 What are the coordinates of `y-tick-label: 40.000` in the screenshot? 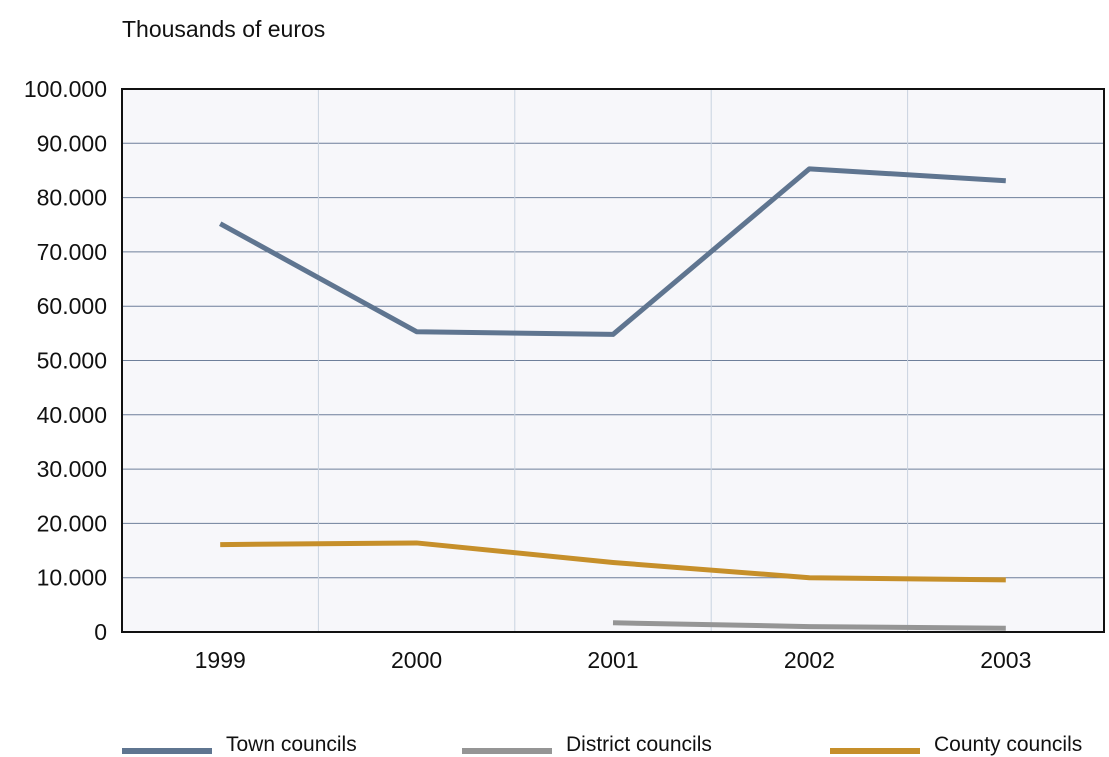 It's located at (72, 415).